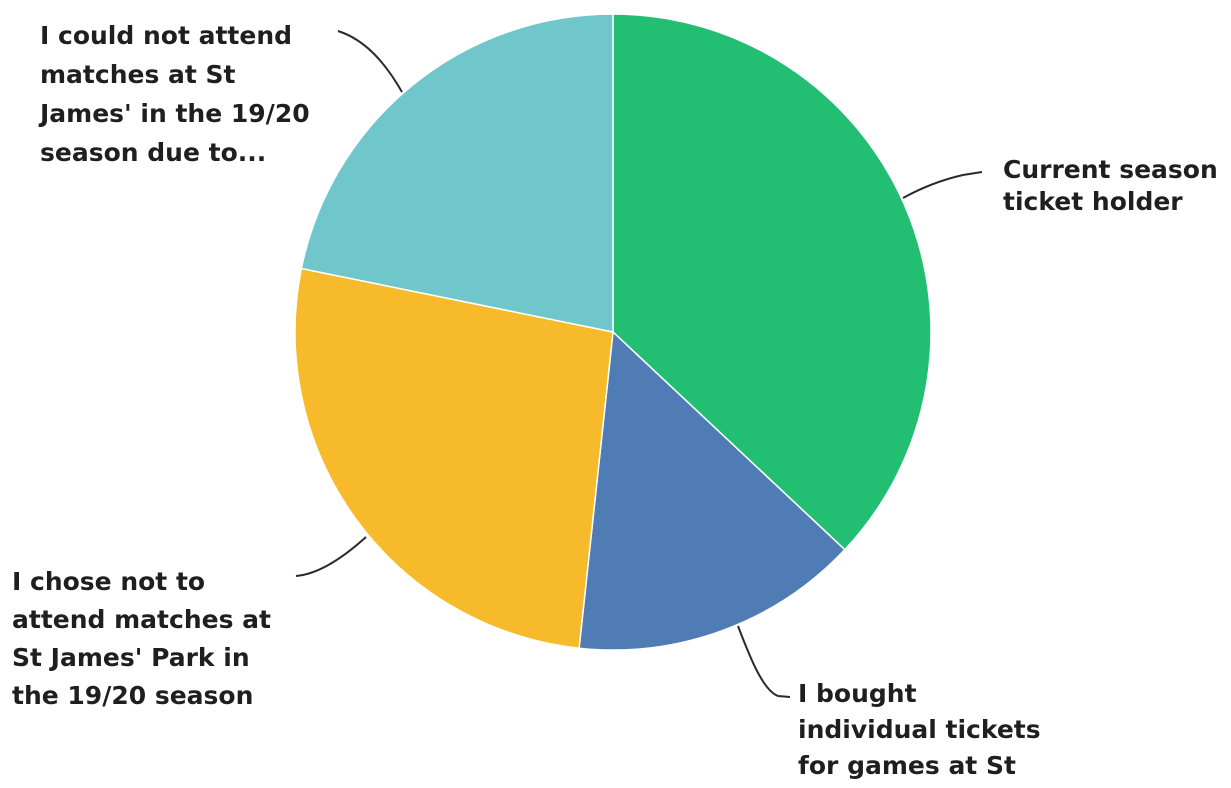  What do you see at coordinates (1110, 169) in the screenshot?
I see `slice-label-line: Current season` at bounding box center [1110, 169].